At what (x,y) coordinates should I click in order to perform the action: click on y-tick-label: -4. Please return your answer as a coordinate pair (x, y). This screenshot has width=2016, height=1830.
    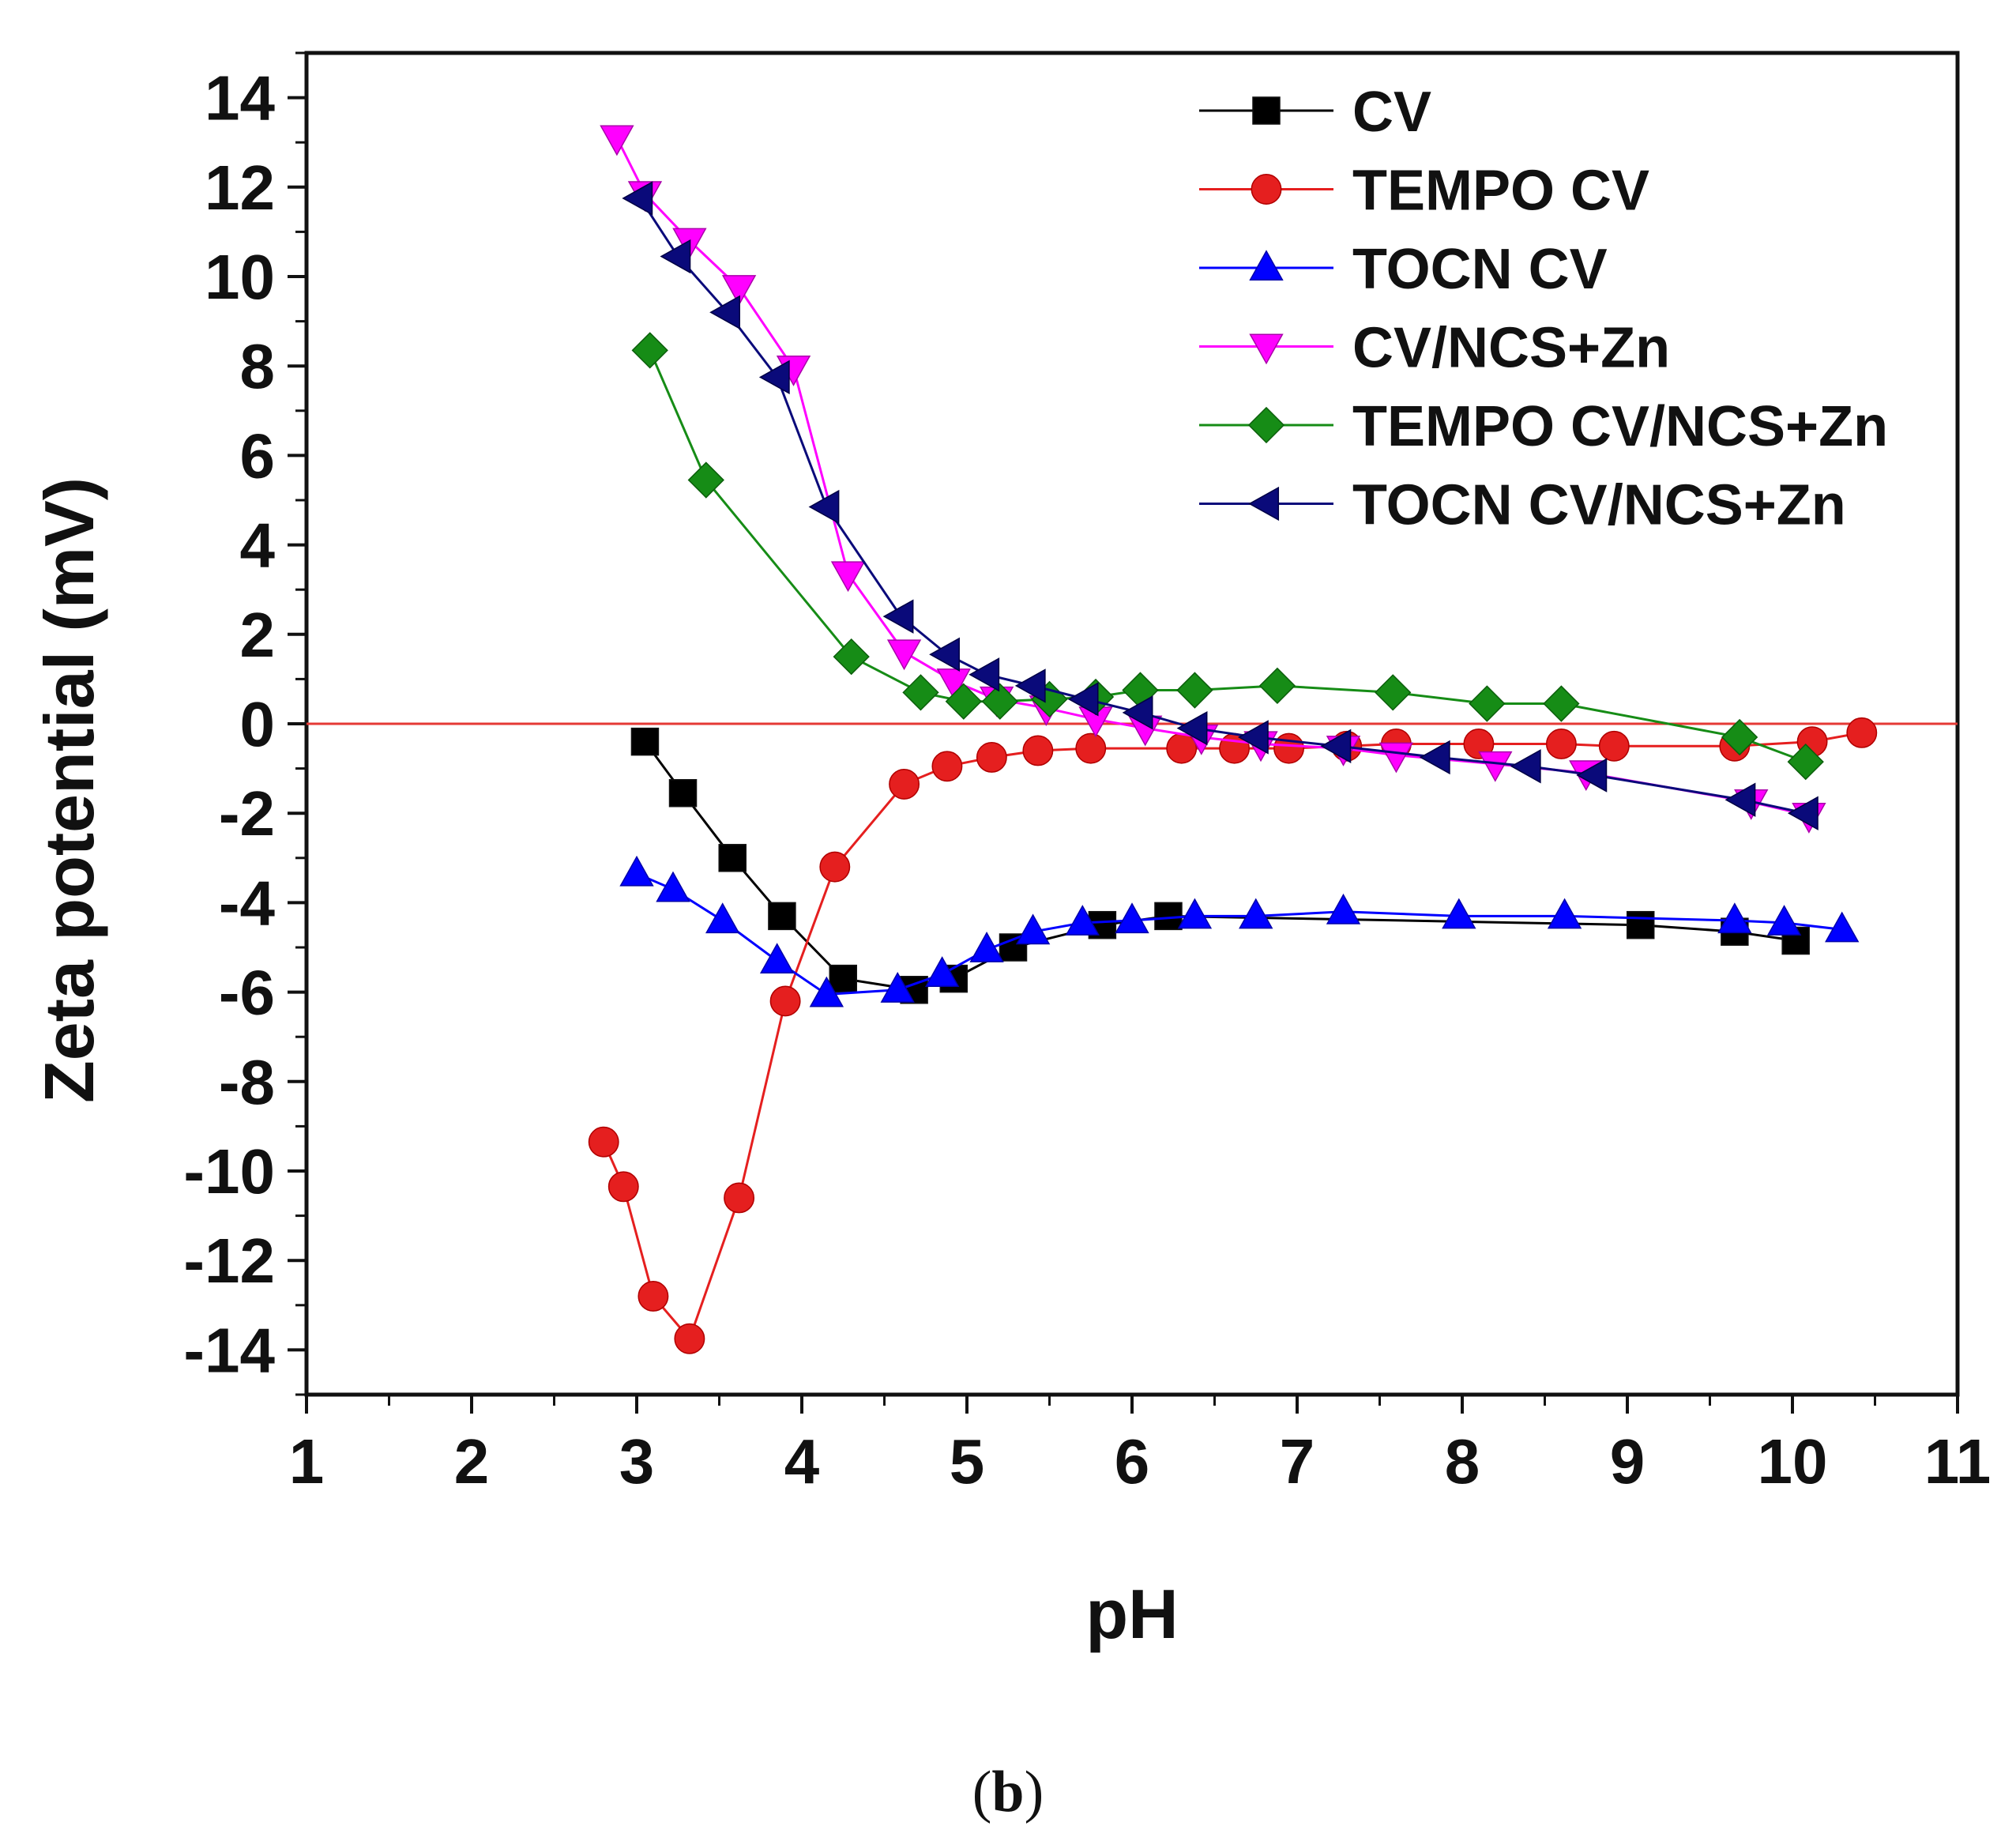
    Looking at the image, I should click on (247, 903).